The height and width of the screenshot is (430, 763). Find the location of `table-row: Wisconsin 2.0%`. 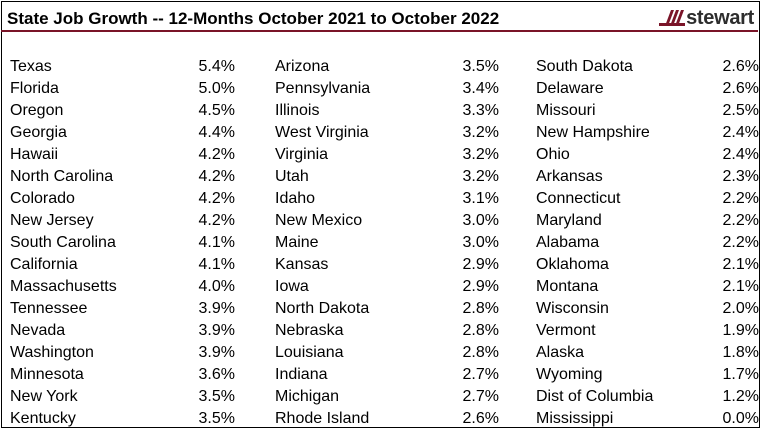

table-row: Wisconsin 2.0% is located at coordinates (647, 309).